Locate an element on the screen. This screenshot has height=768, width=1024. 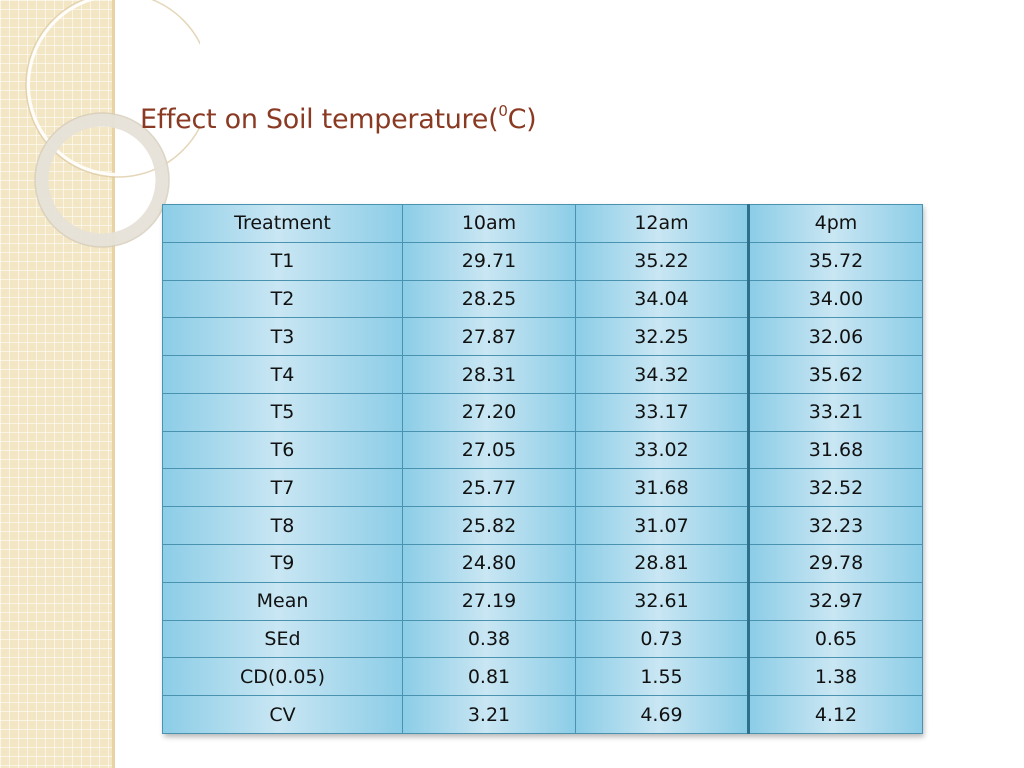
row-label-cell: T9 is located at coordinates (282, 563).